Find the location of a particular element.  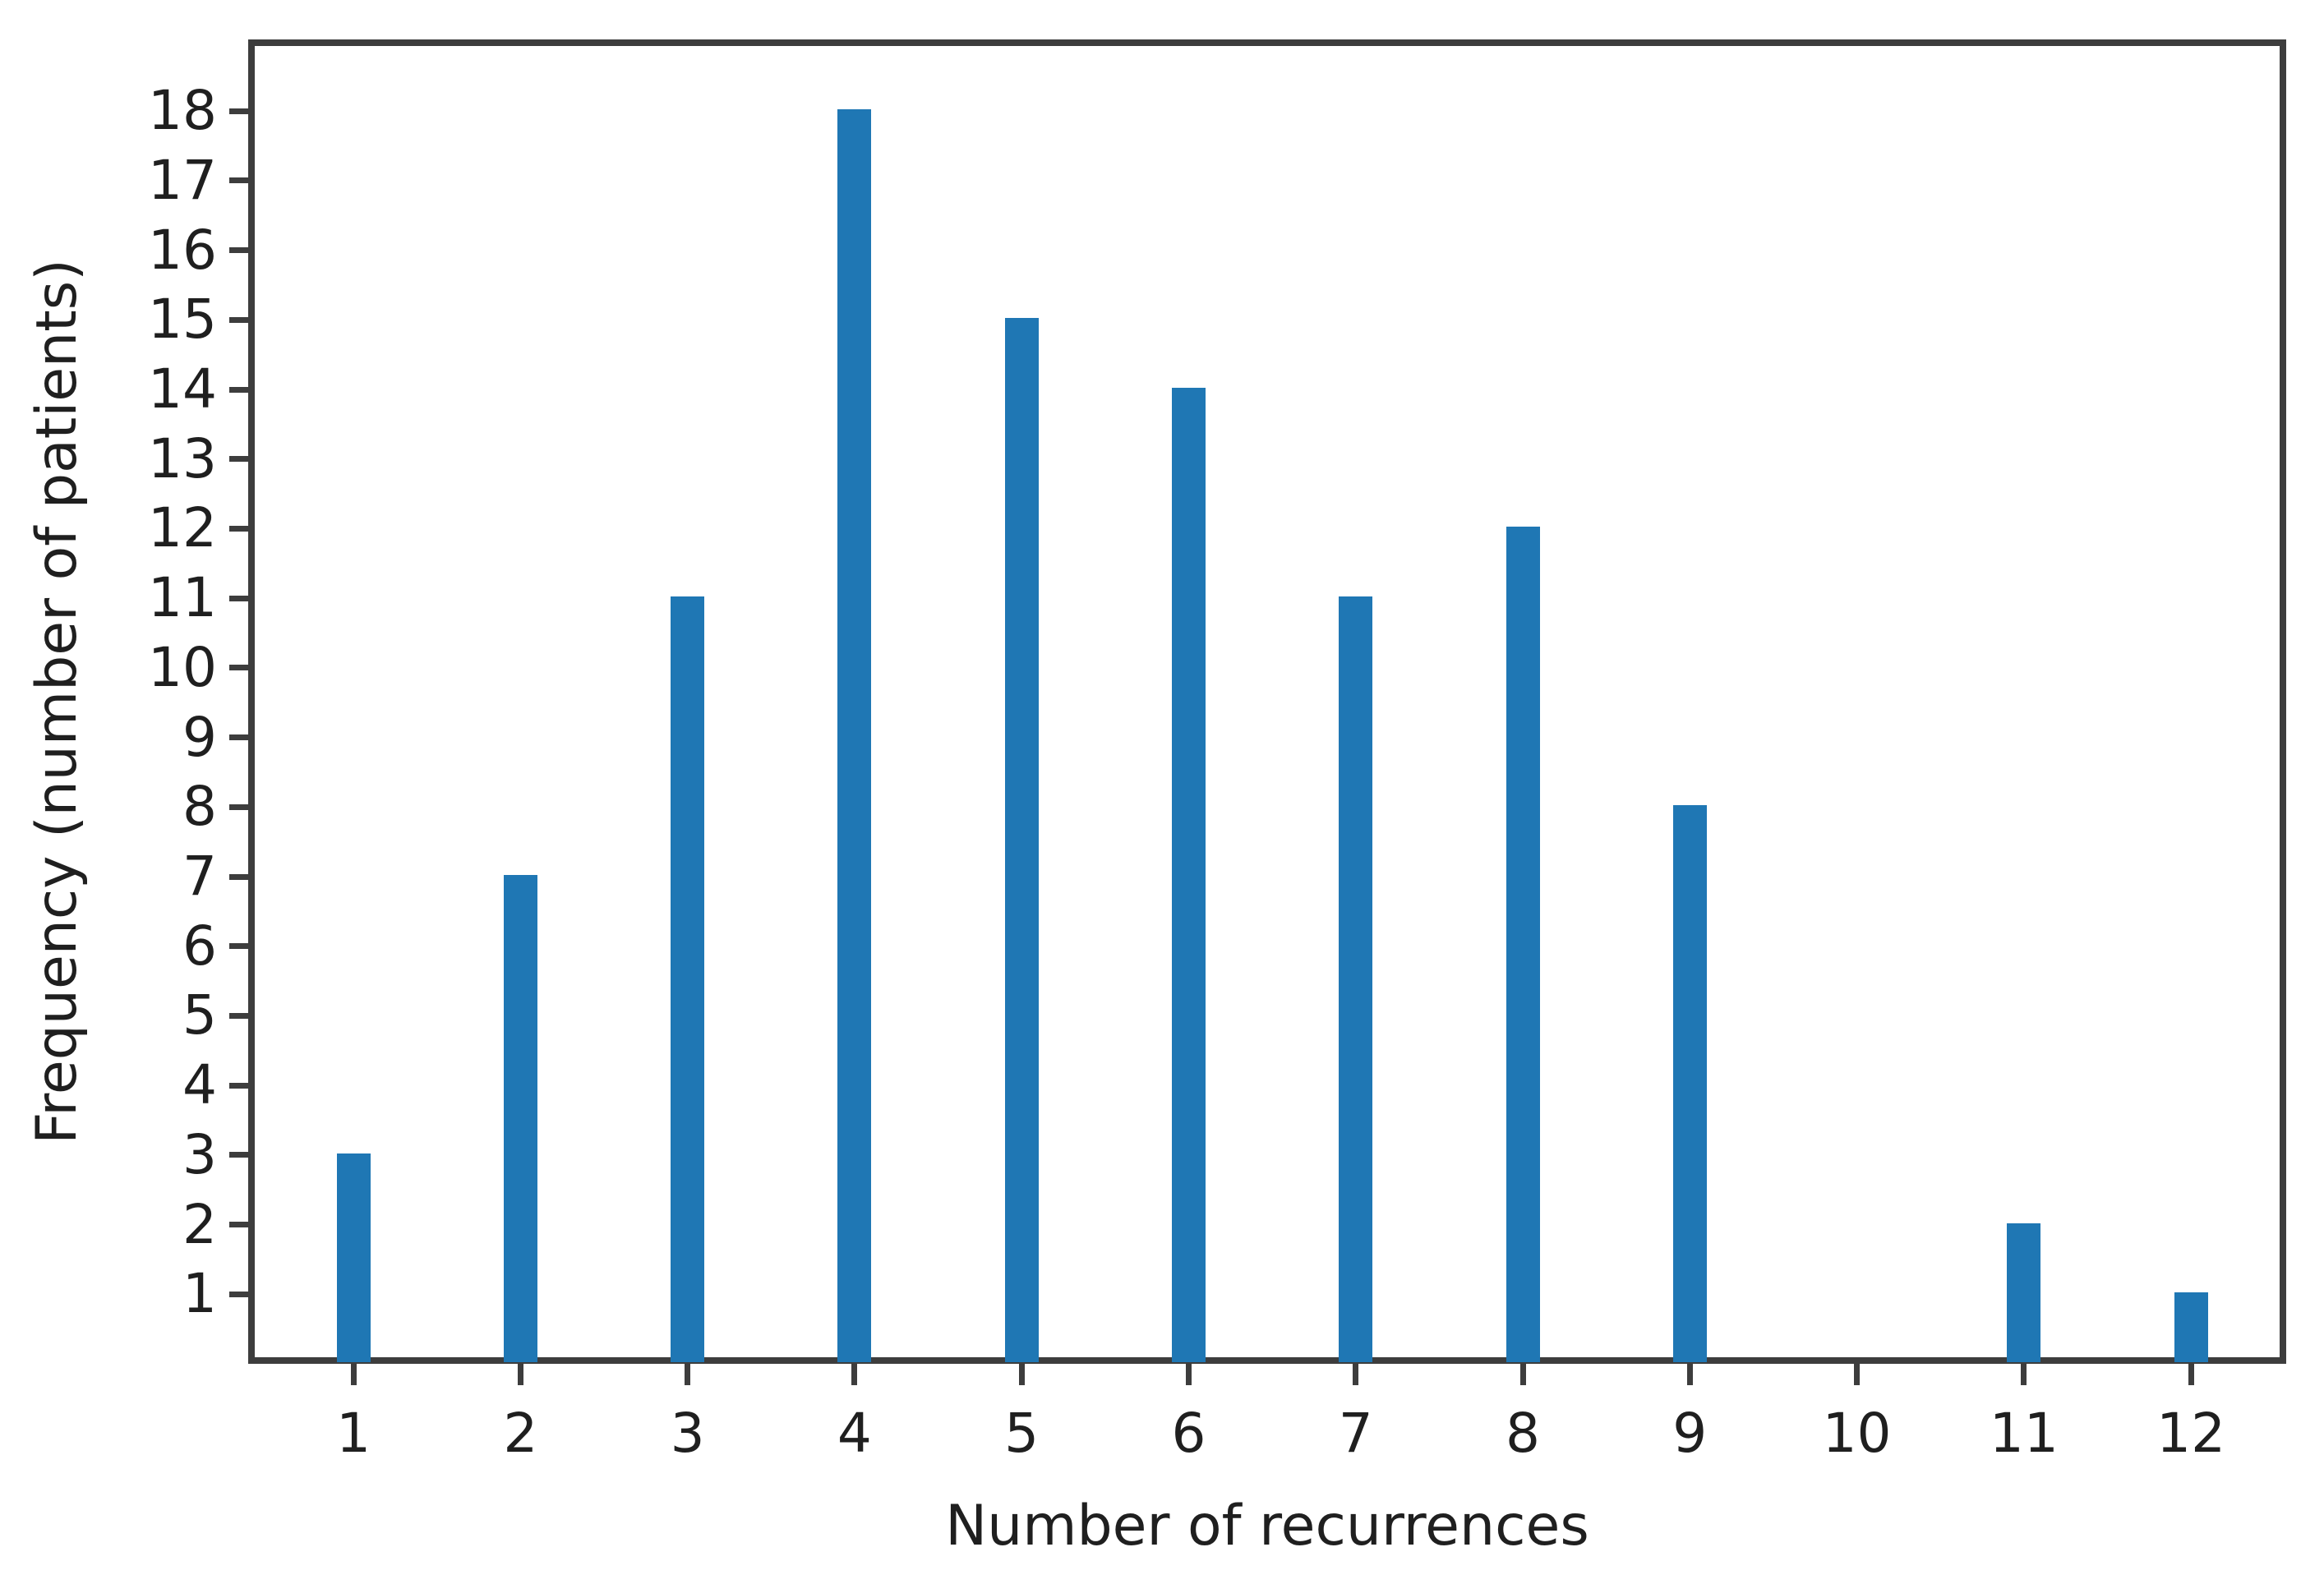

y-axis-label: Frequency (number of patients) is located at coordinates (57, 701).